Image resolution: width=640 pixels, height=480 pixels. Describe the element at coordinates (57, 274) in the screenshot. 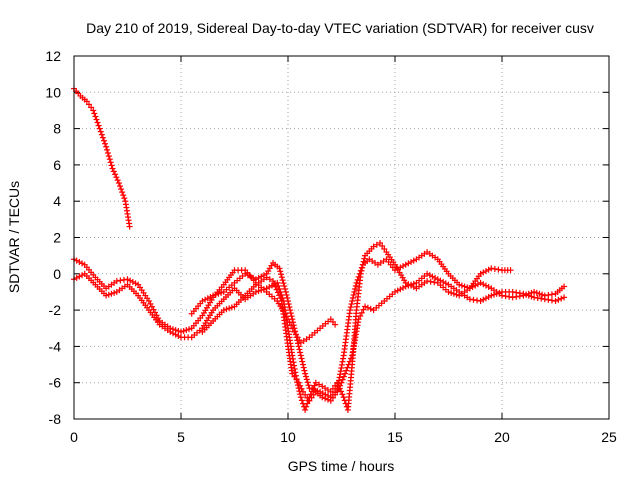

I see `y-tick-label: 0` at that location.